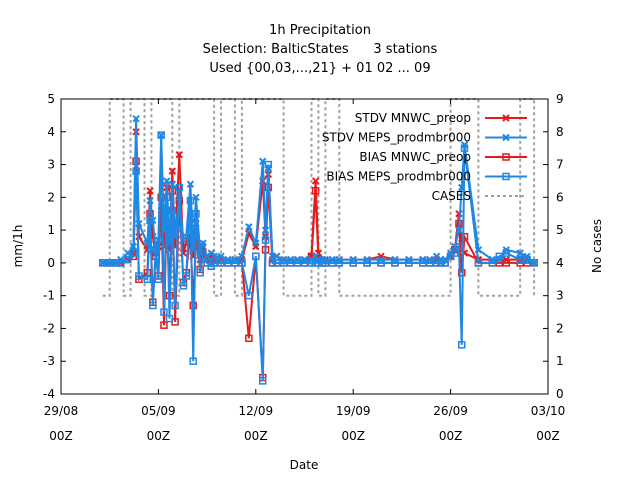 This screenshot has width=640, height=480. Describe the element at coordinates (49, 328) in the screenshot. I see `y-tick-label: -2` at that location.